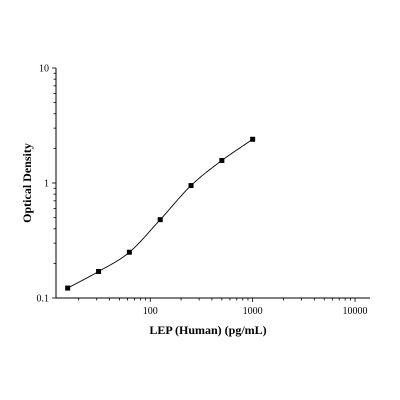 The height and width of the screenshot is (400, 400). Describe the element at coordinates (43, 299) in the screenshot. I see `y-tick-label: 0.1` at that location.